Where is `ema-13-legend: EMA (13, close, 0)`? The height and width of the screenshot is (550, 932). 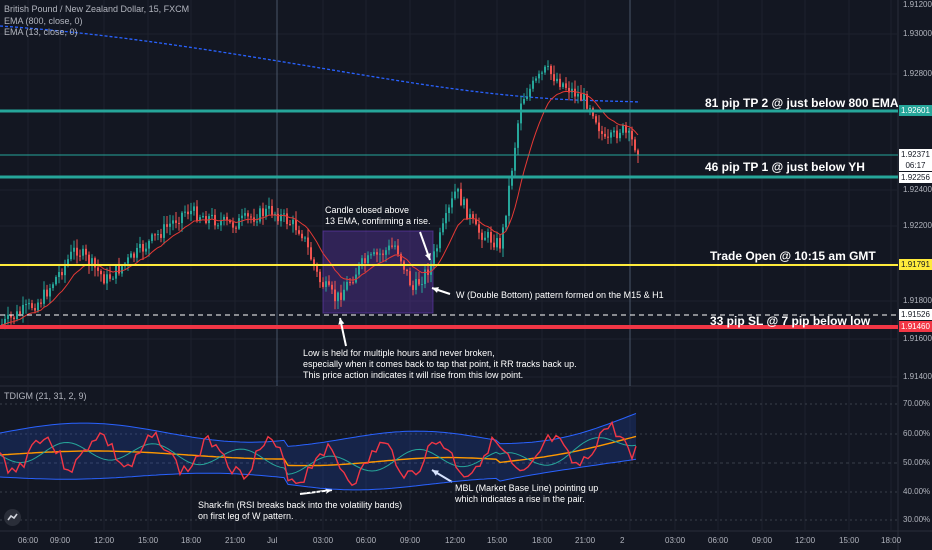 ema-13-legend: EMA (13, close, 0) is located at coordinates (41, 32).